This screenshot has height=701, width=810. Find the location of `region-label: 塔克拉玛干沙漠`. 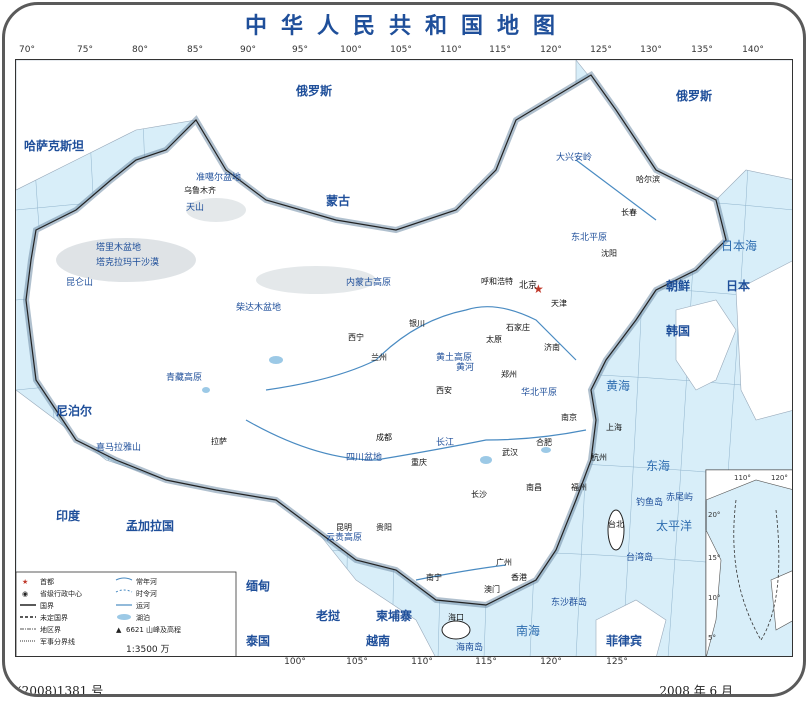

region-label: 塔克拉玛干沙漠 is located at coordinates (127, 262).